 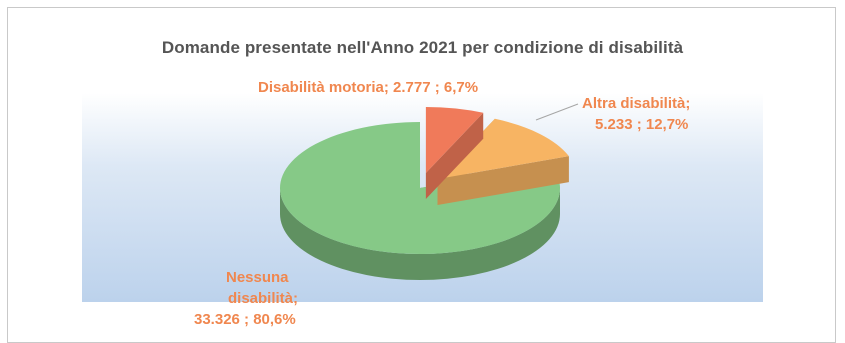 What do you see at coordinates (368, 87) in the screenshot?
I see `label-disabilita-motoria: Disabilità motoria; 2.777 ; 6,7%` at bounding box center [368, 87].